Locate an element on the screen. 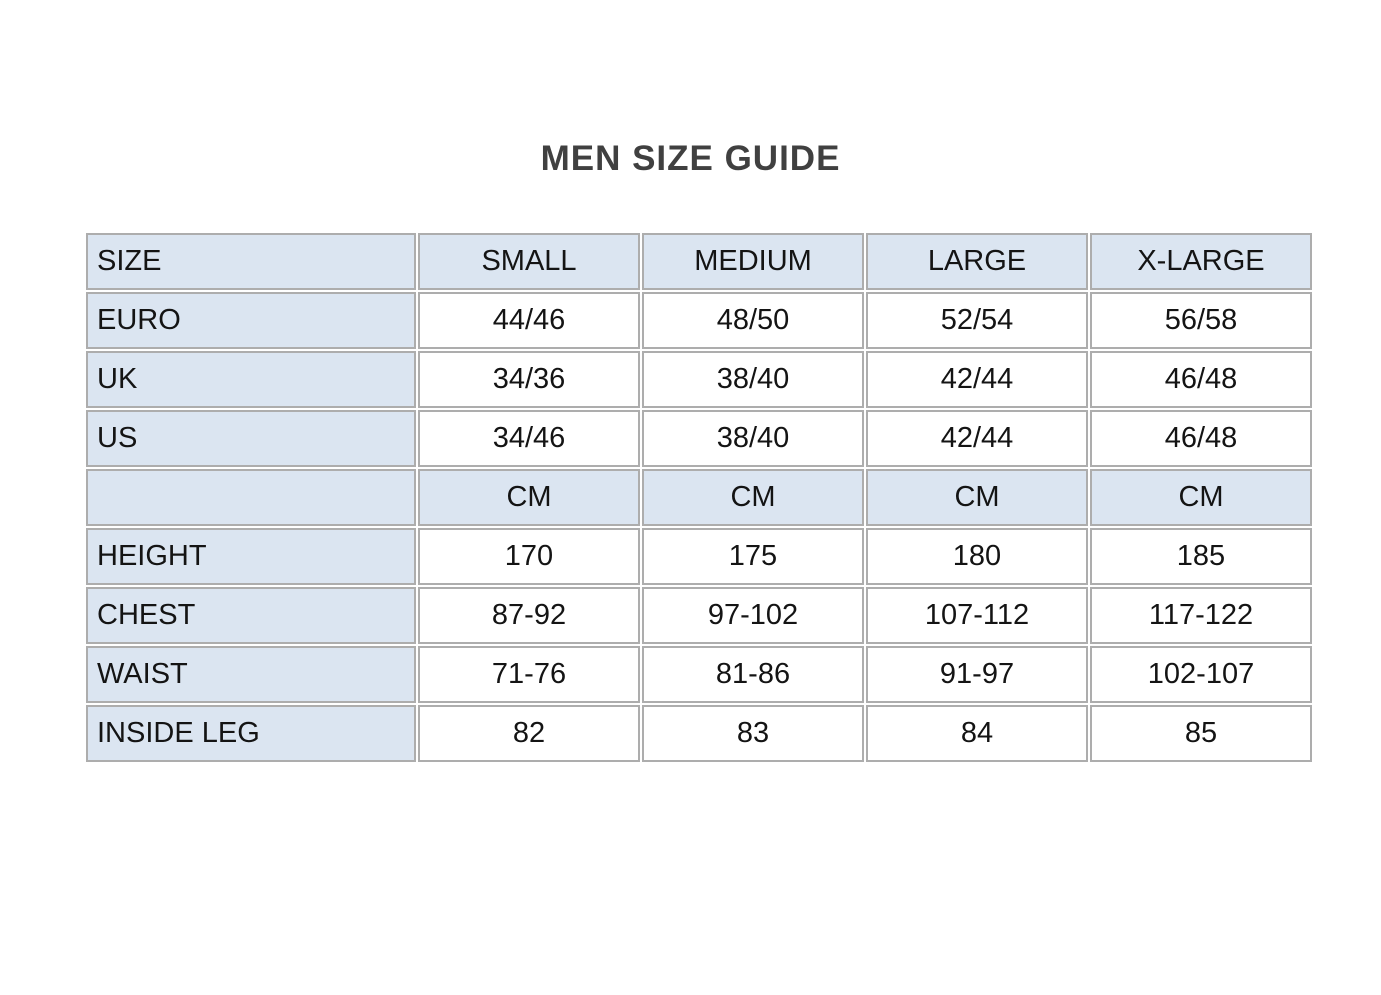 The height and width of the screenshot is (995, 1381). row-label-cell: EURO is located at coordinates (251, 320).